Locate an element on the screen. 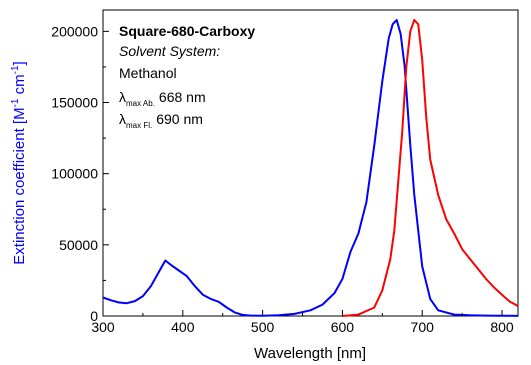 Image resolution: width=531 pixels, height=365 pixels. y-tick-label: 150000 is located at coordinates (74, 103).